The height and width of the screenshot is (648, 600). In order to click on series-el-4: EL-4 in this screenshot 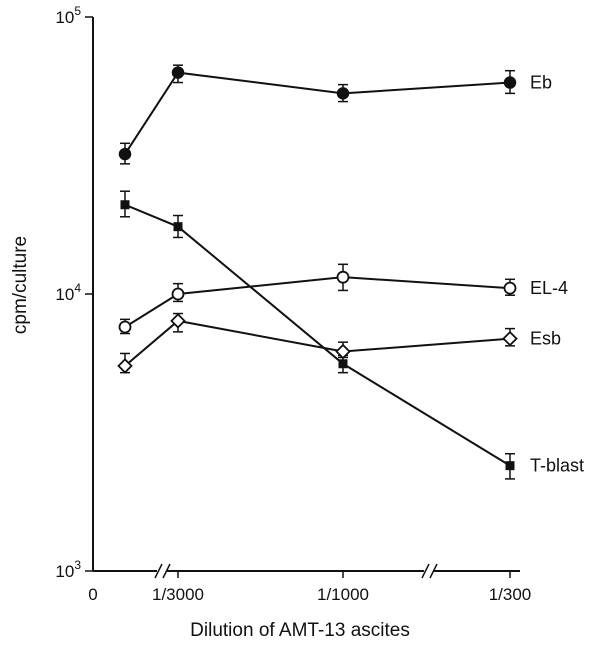, I will do `click(343, 299)`.